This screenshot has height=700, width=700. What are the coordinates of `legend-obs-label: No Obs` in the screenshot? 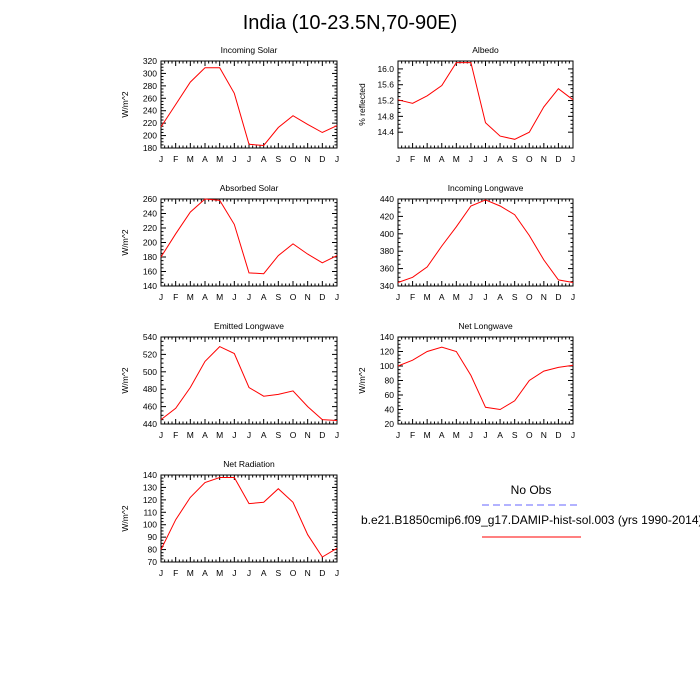 It's located at (531, 490).